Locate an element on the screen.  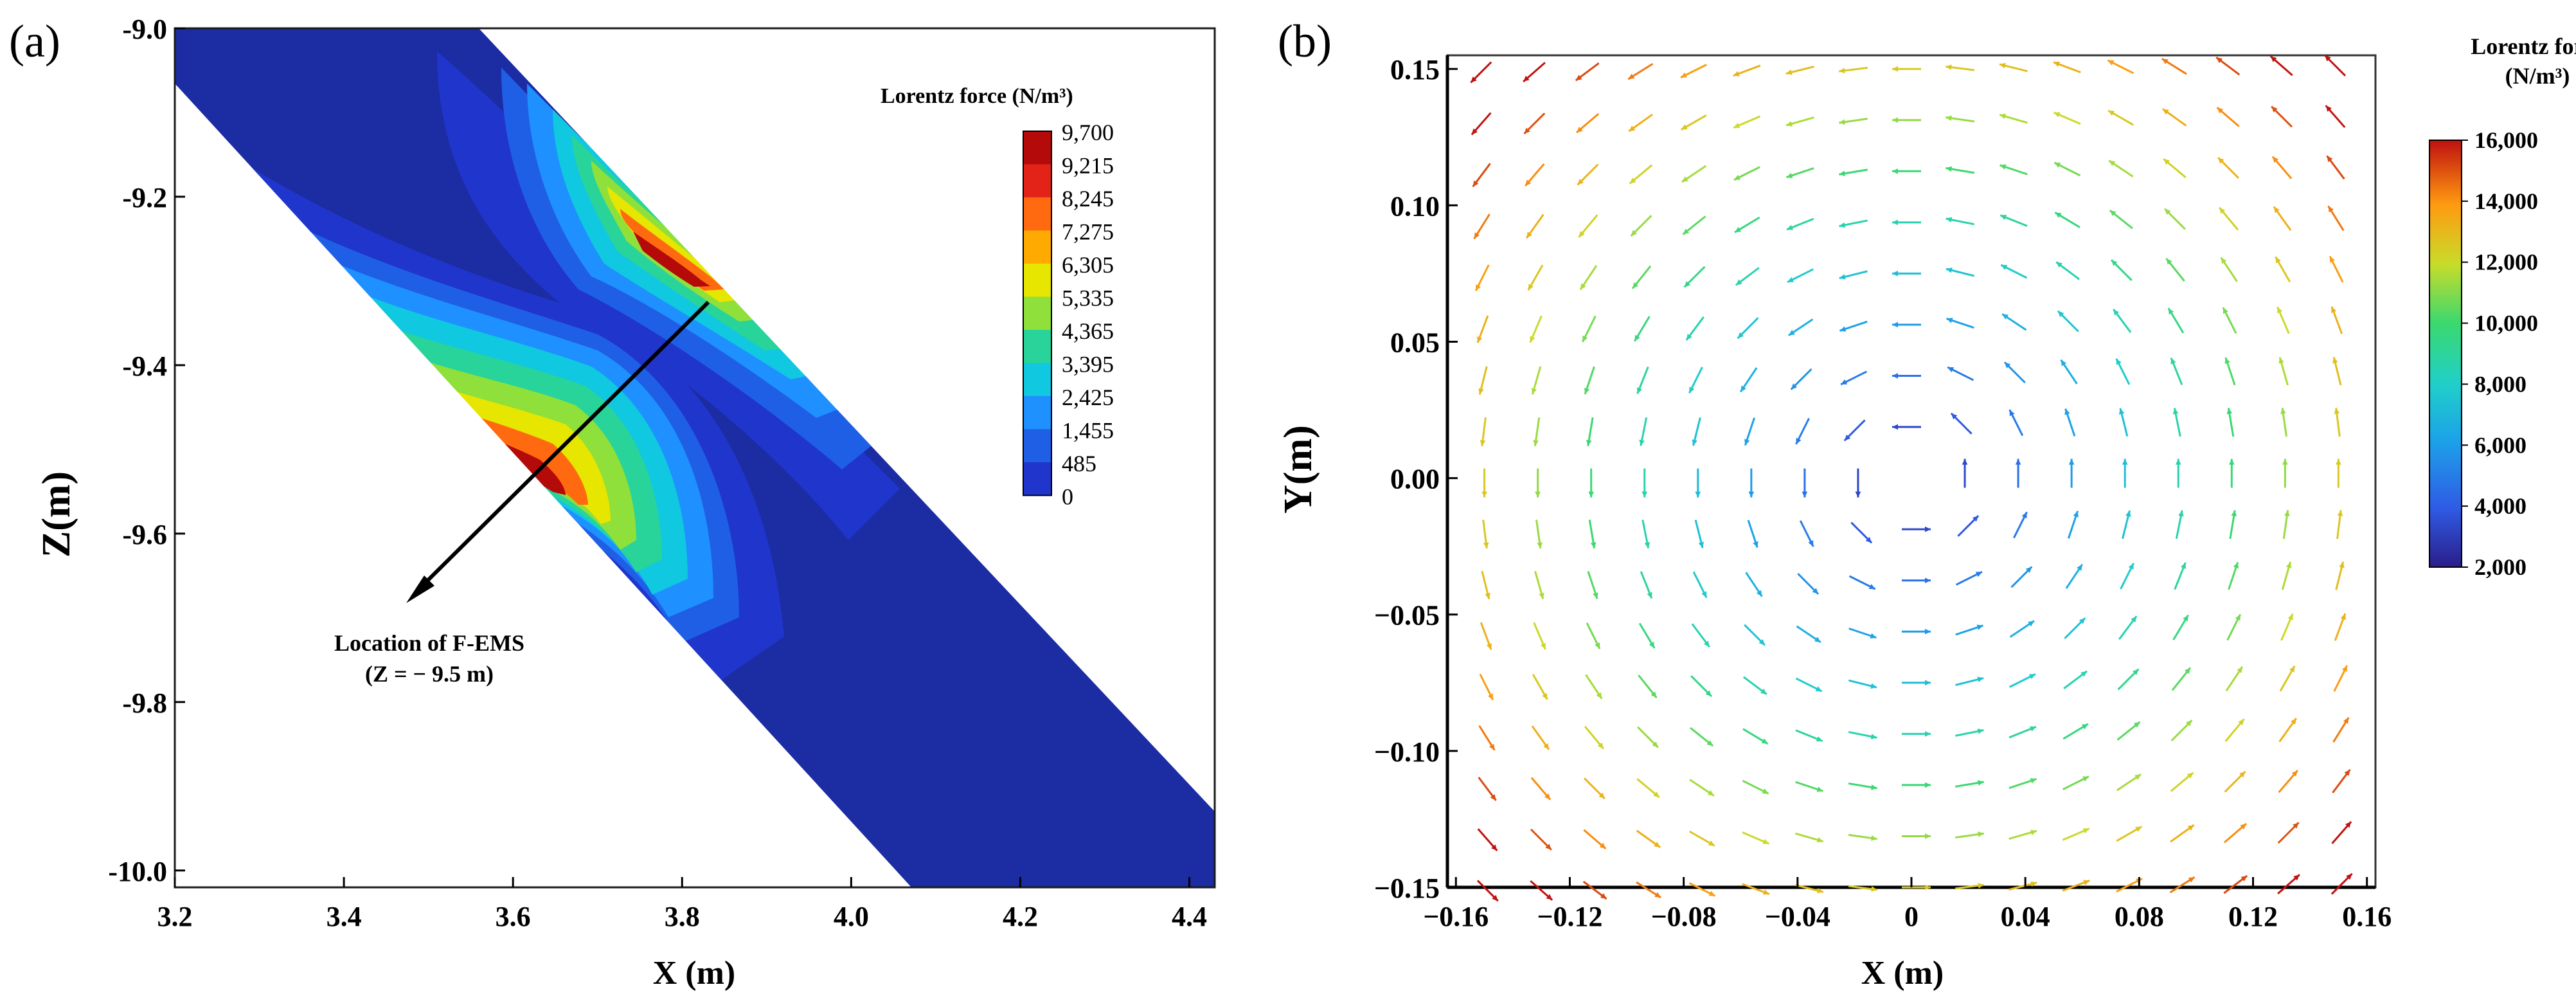
x-tick-label: 0.08 is located at coordinates (2139, 916).